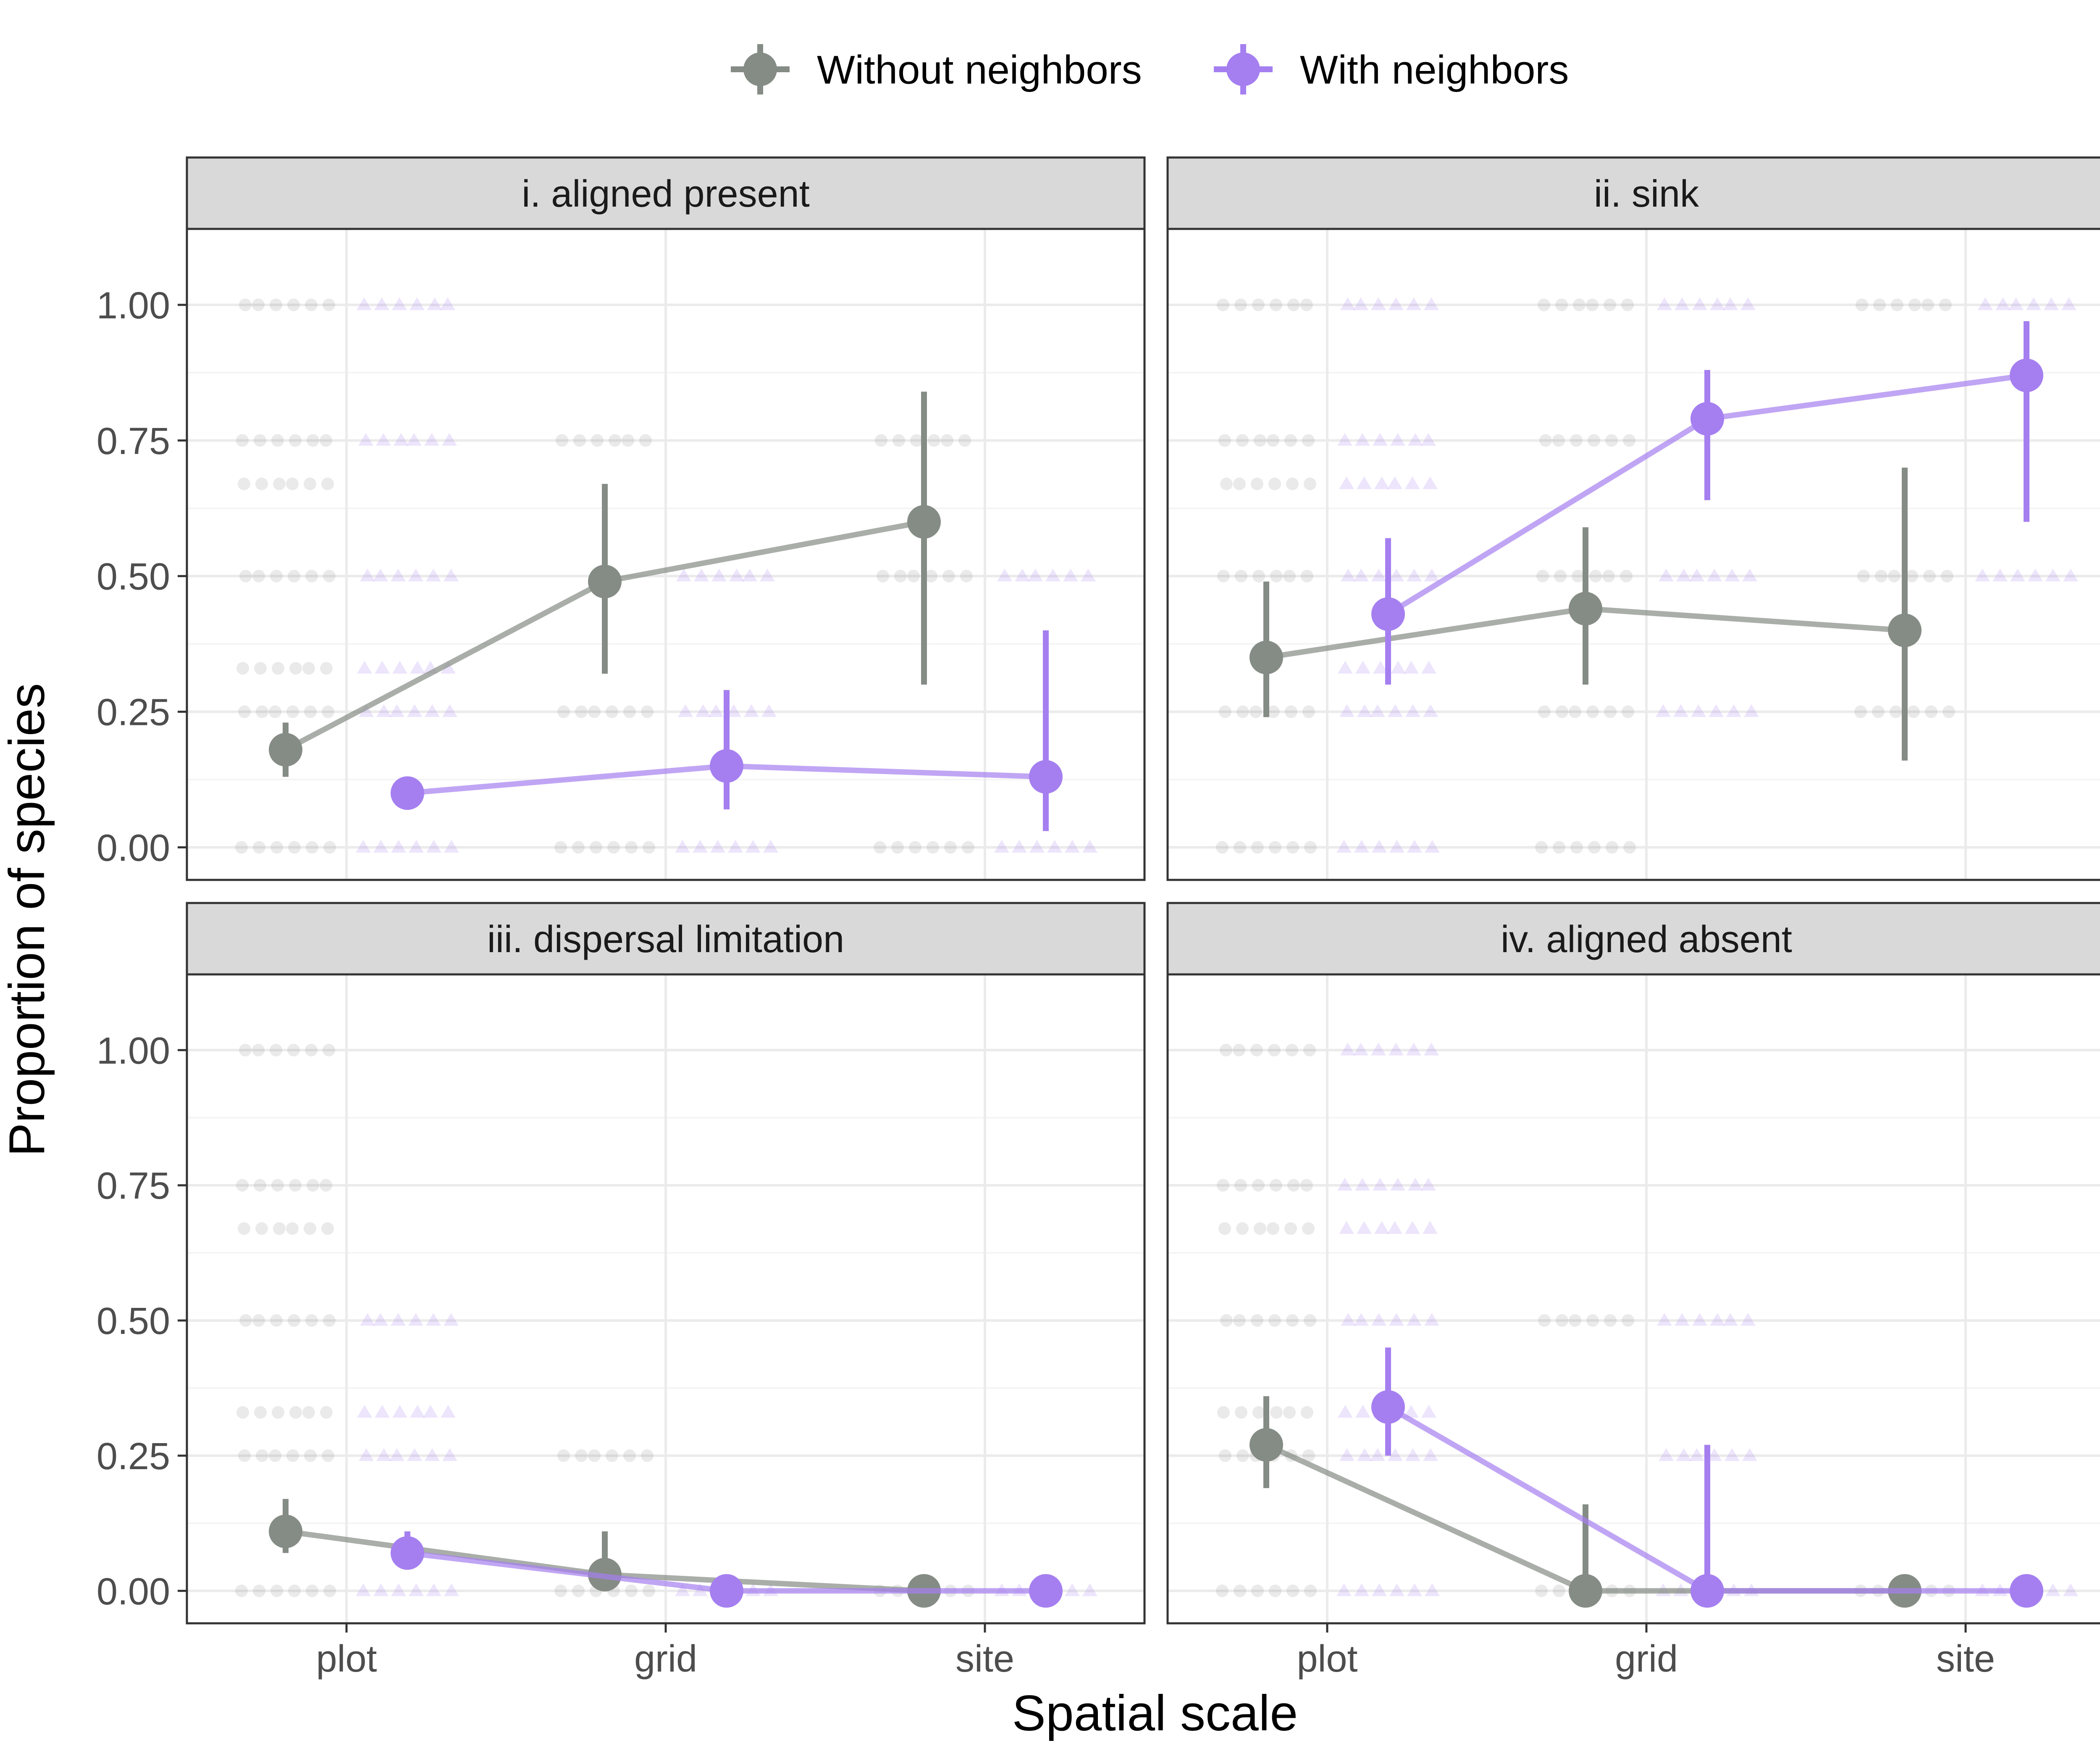  I want to click on panel-title: iv. aligned absent, so click(1646, 940).